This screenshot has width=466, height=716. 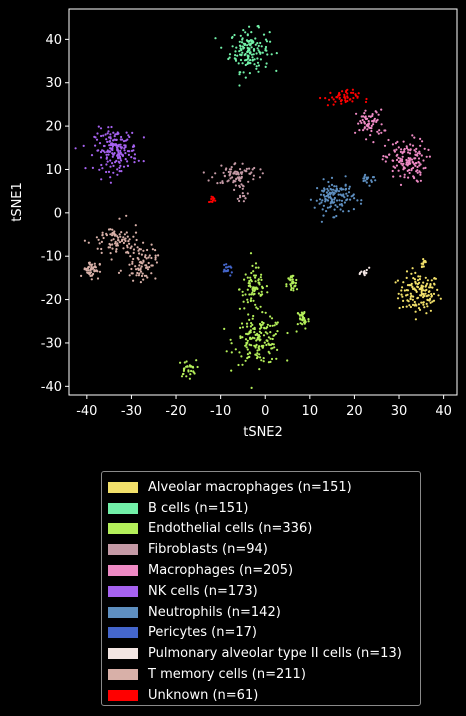 What do you see at coordinates (263, 432) in the screenshot?
I see `x-axis-label: tSNE2` at bounding box center [263, 432].